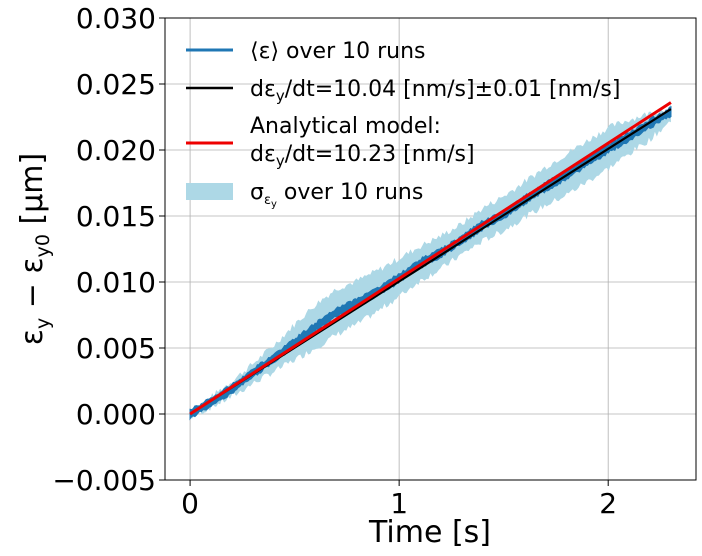 This screenshot has height=556, width=702. What do you see at coordinates (190, 503) in the screenshot?
I see `x-tick-label-0: 0` at bounding box center [190, 503].